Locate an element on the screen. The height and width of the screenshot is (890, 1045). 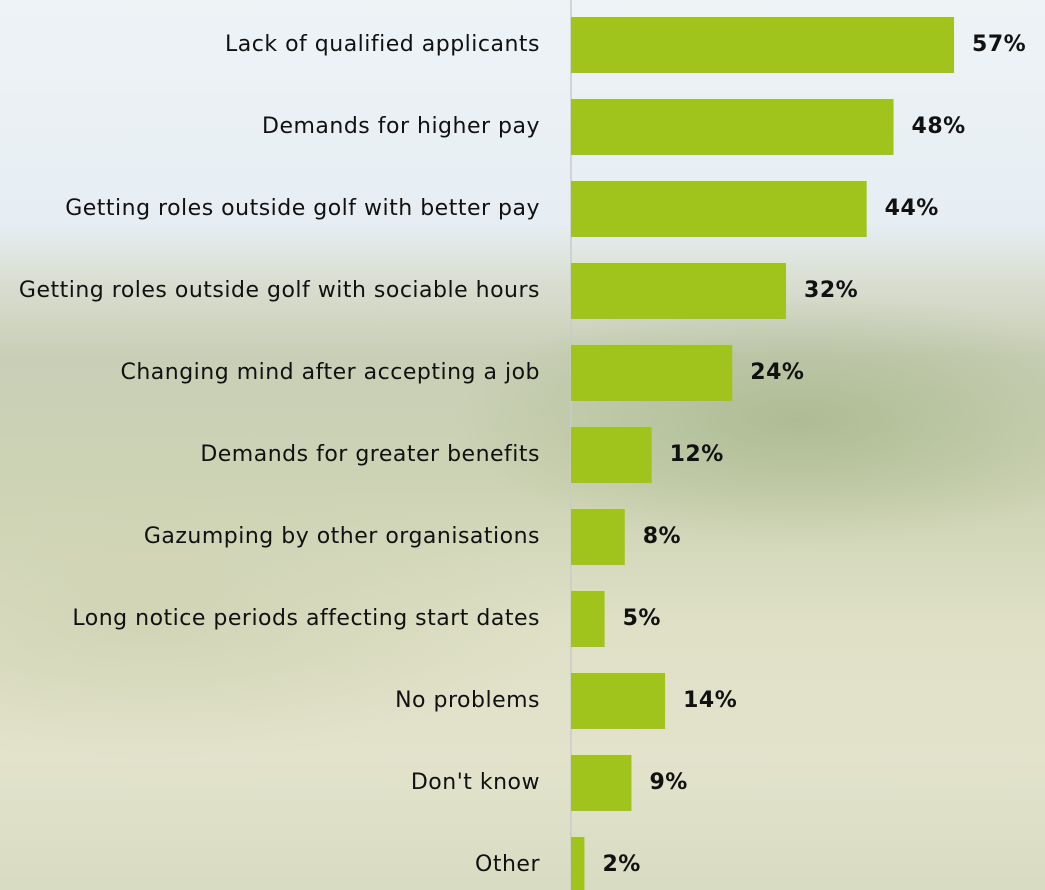
category-label: Don't know is located at coordinates (475, 782).